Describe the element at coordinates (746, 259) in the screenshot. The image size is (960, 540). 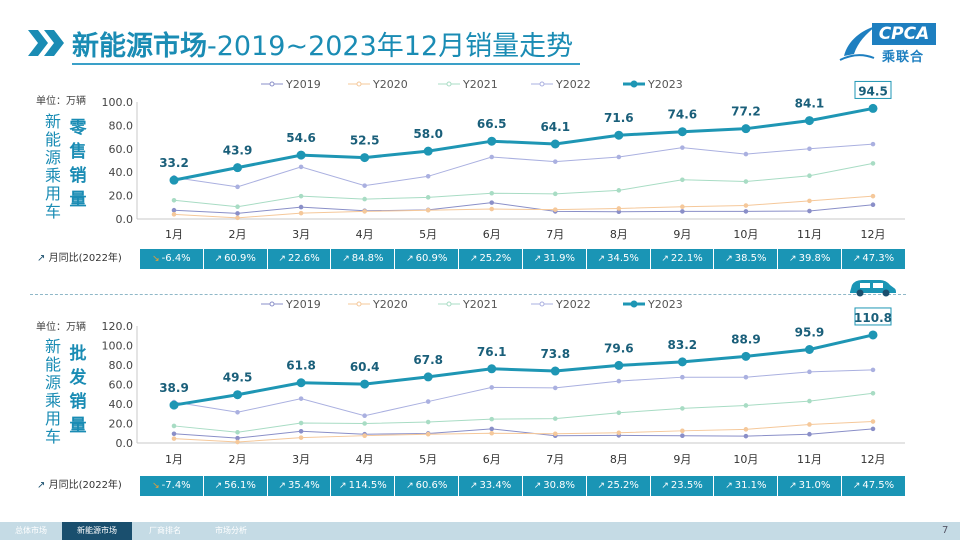
I see `yoy-cell: ↗ 38.5%` at that location.